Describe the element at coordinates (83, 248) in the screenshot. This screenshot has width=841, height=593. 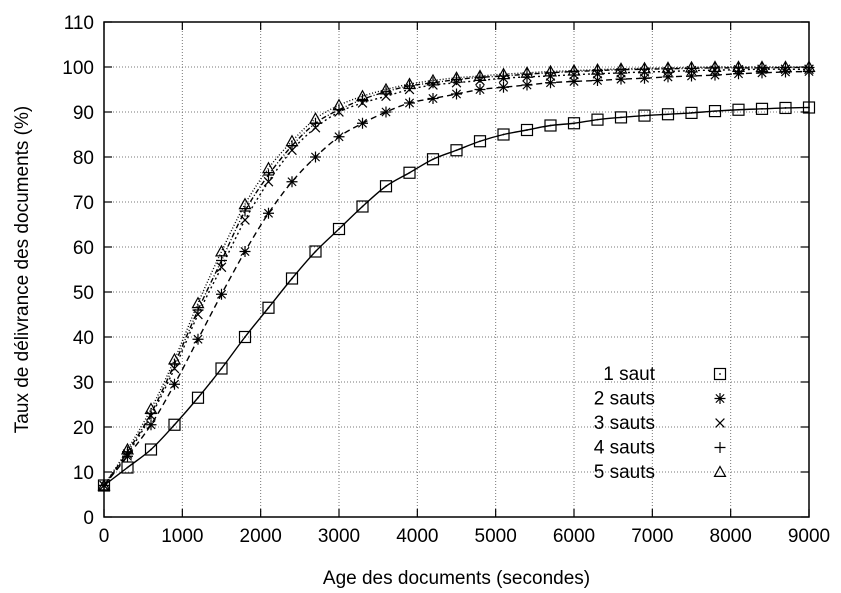
I see `y-tick-label: 60` at that location.